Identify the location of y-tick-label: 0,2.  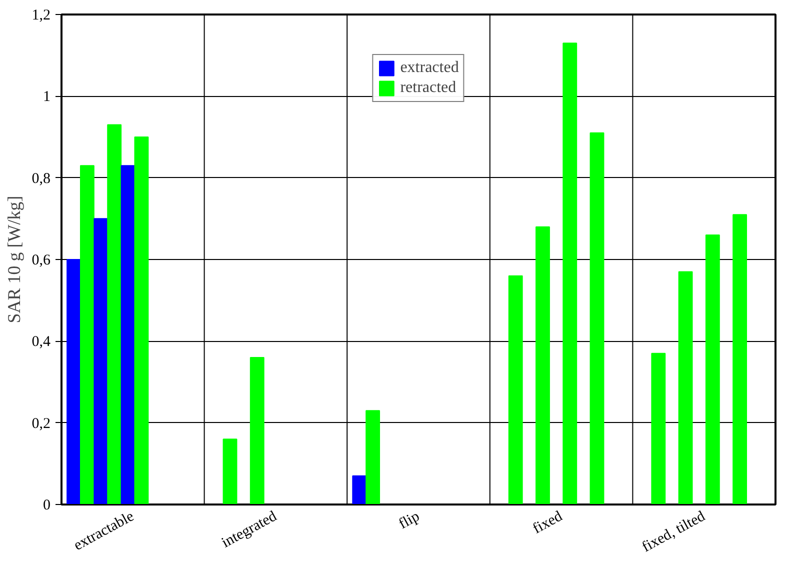
(41, 424).